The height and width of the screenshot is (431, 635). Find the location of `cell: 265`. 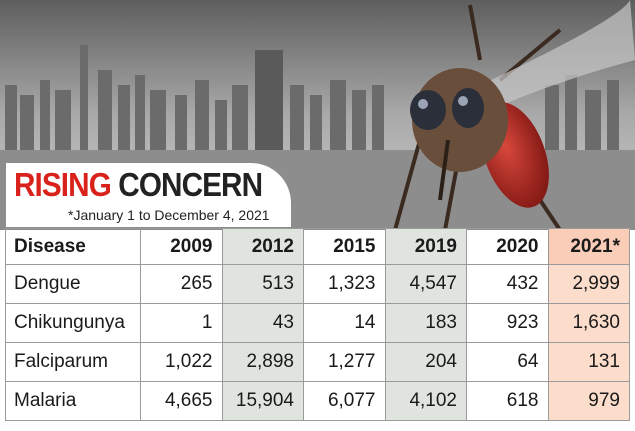

cell: 265 is located at coordinates (181, 284).